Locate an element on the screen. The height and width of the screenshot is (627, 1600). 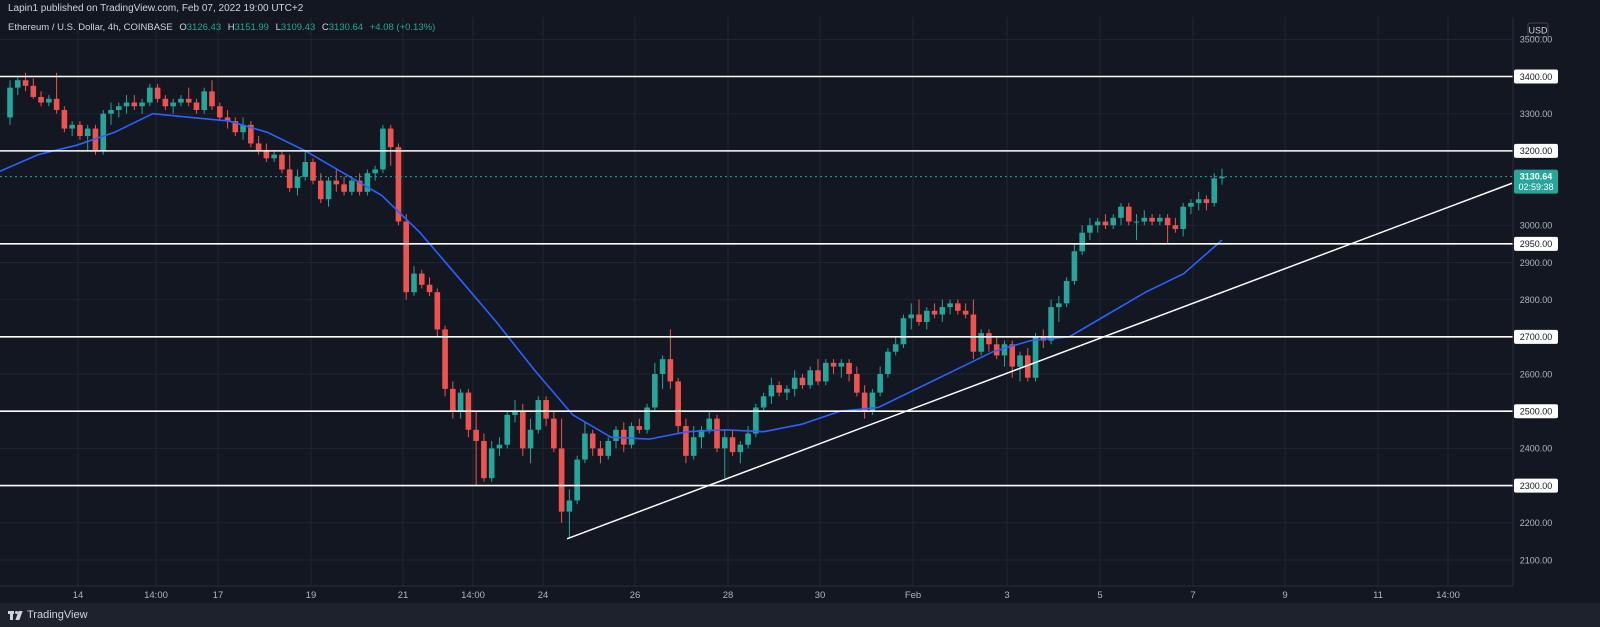
y-tick-label: 3500.00 is located at coordinates (1536, 40).